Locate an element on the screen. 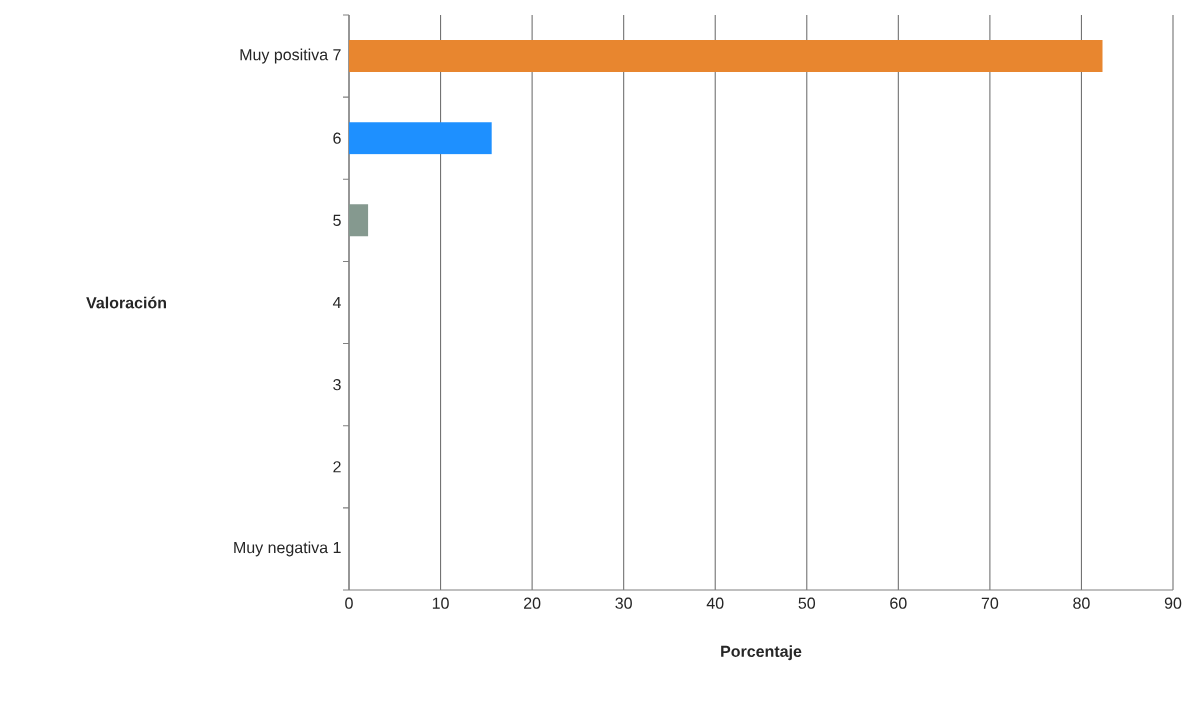  x-tick-label: 90 is located at coordinates (1173, 603).